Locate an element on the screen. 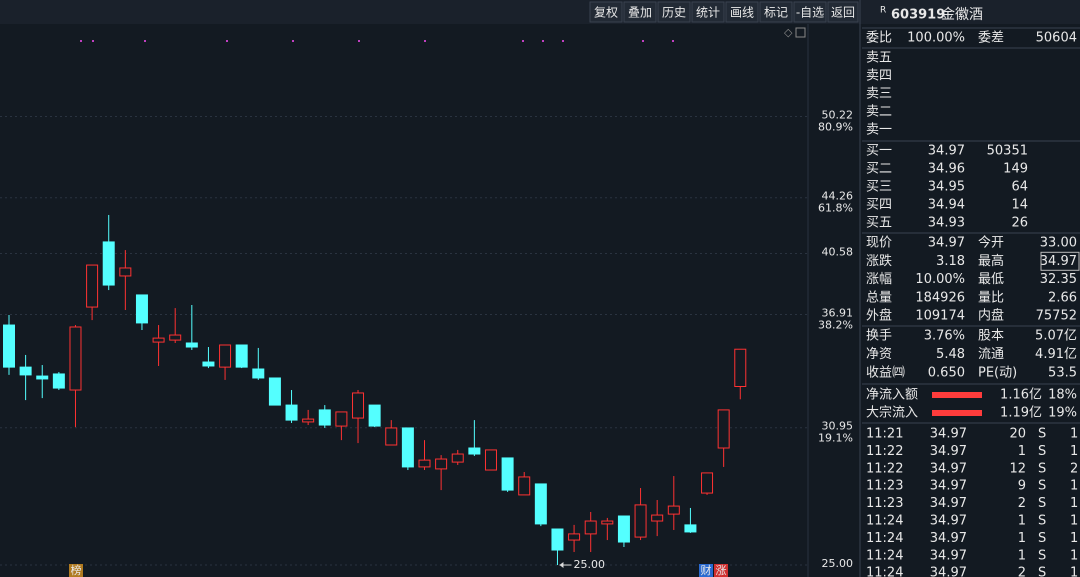 The width and height of the screenshot is (1080, 577). label: 委比 is located at coordinates (879, 38).